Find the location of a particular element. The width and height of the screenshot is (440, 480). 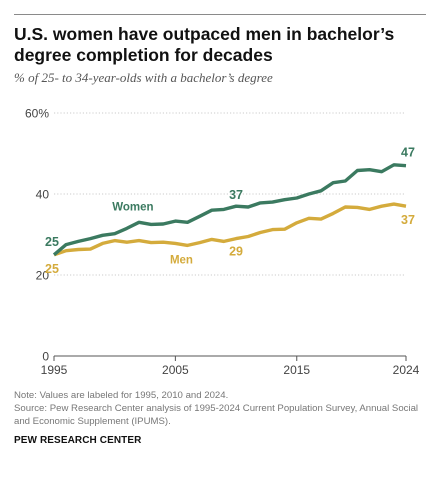

top-rule is located at coordinates (220, 14).